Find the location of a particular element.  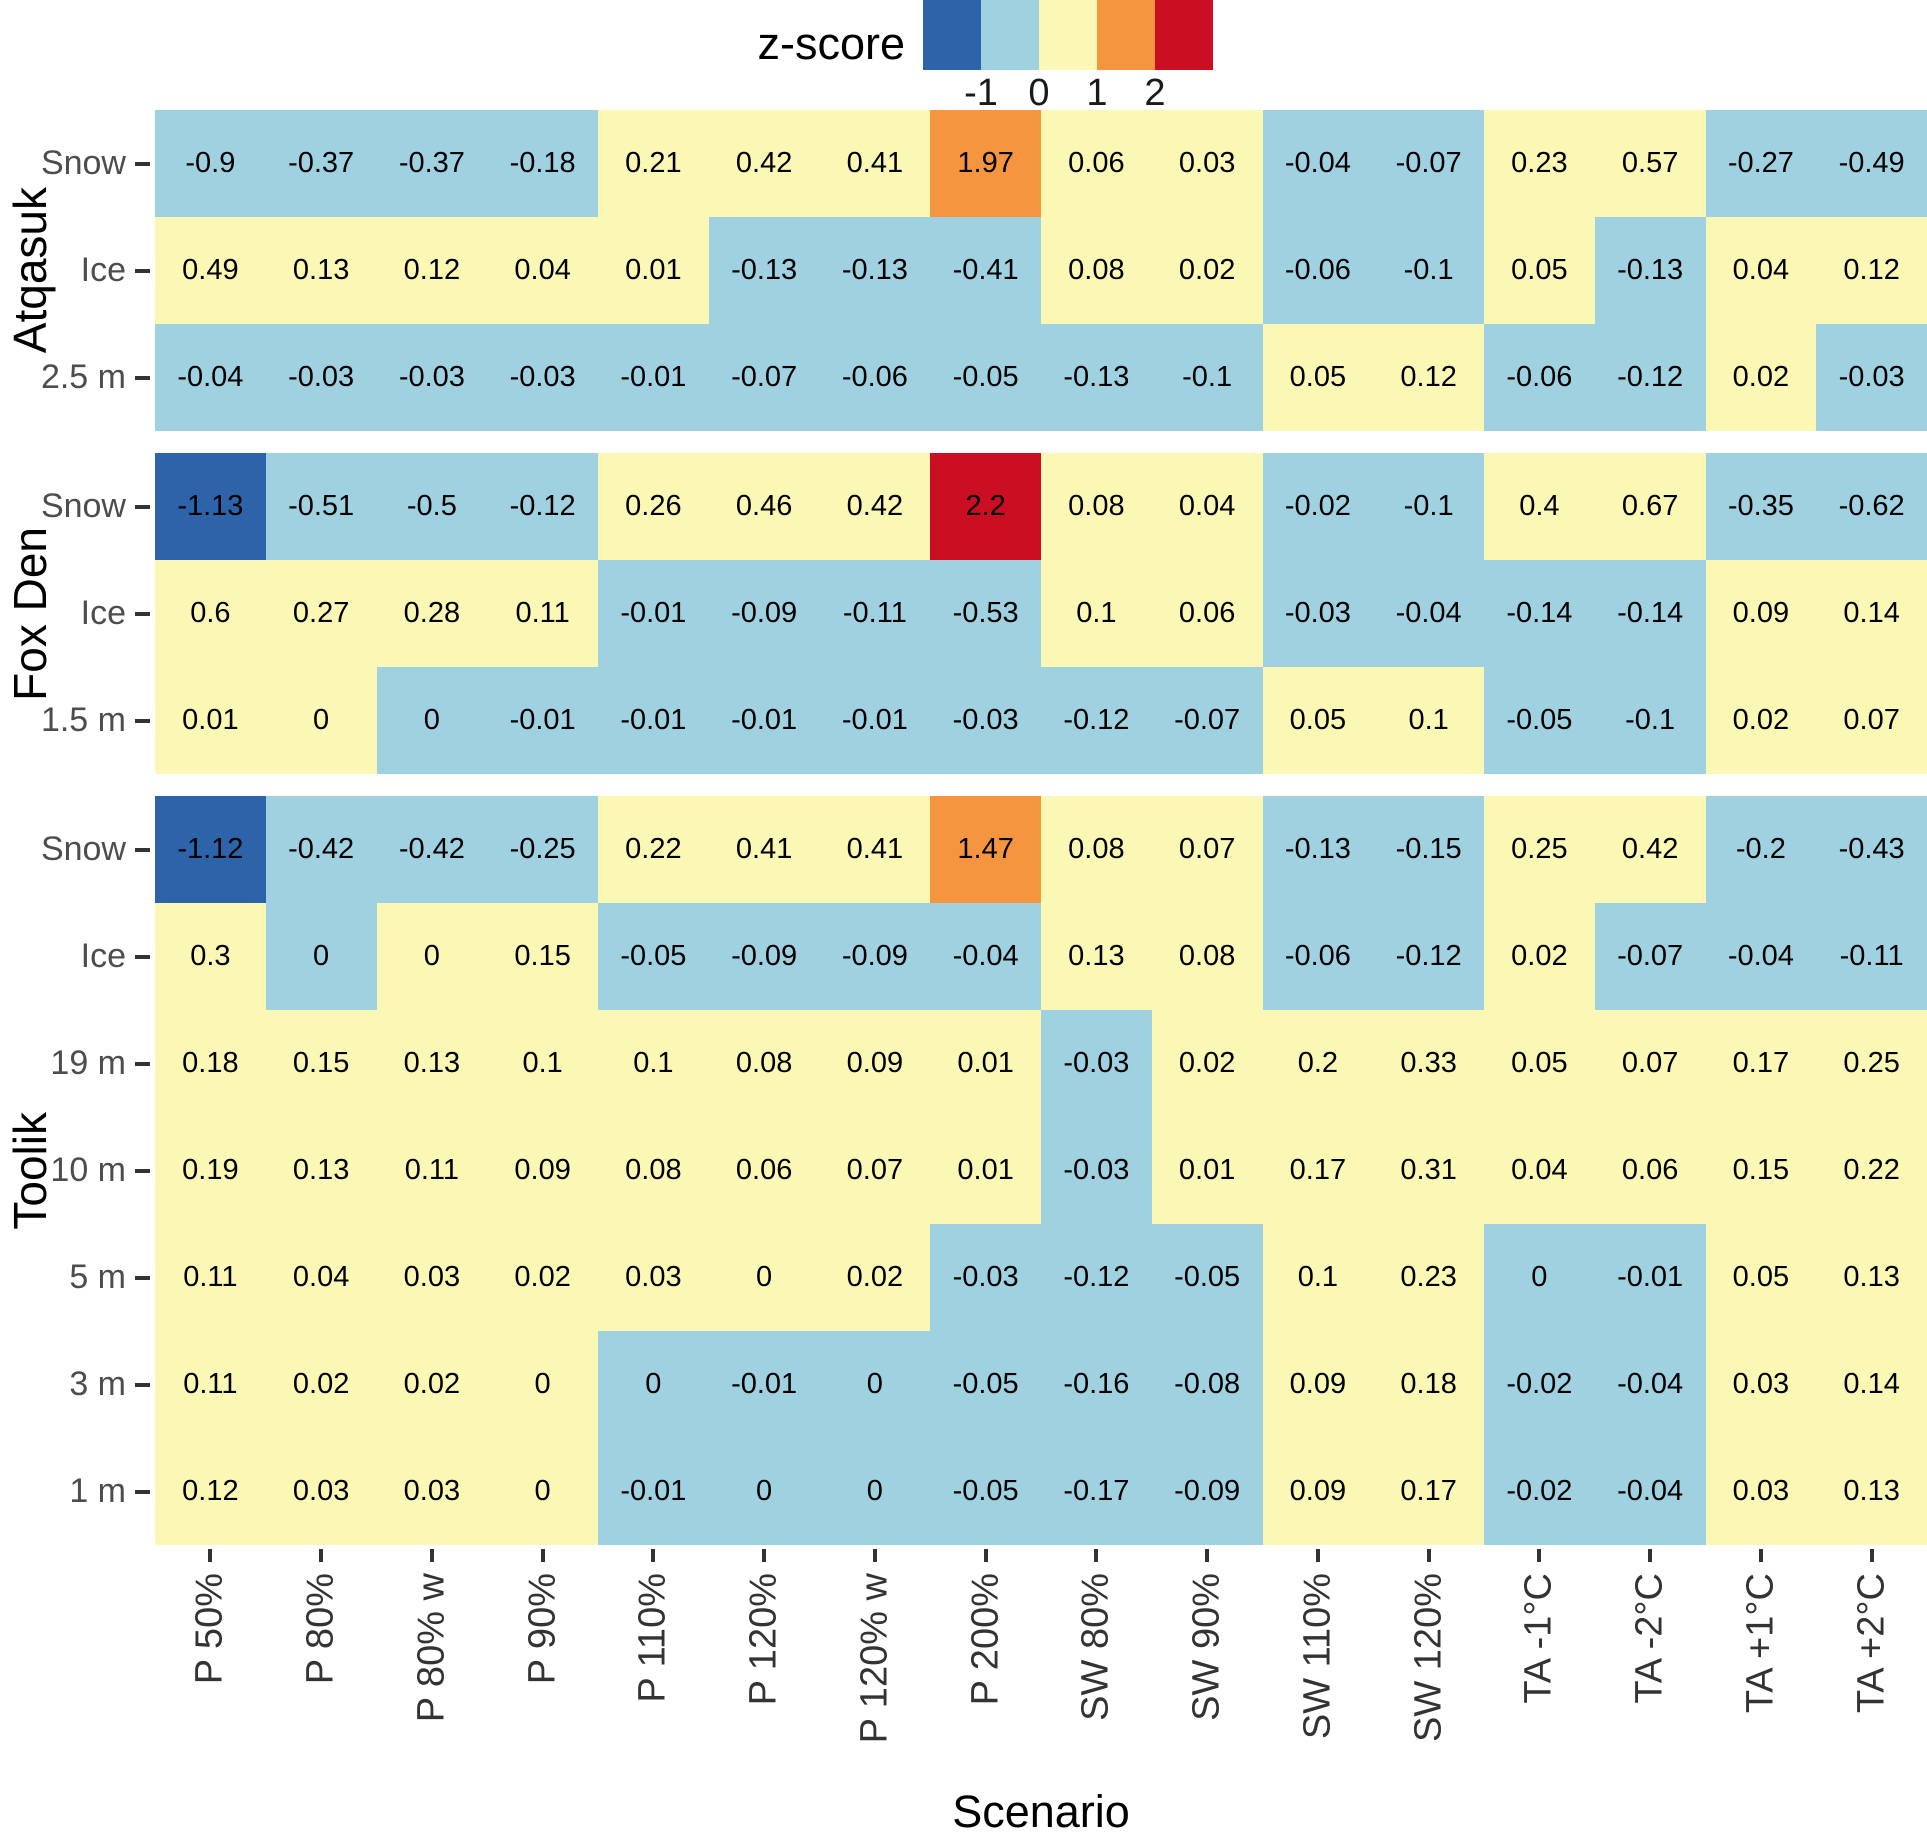

heatmap-cell: 0.3 is located at coordinates (210, 956).